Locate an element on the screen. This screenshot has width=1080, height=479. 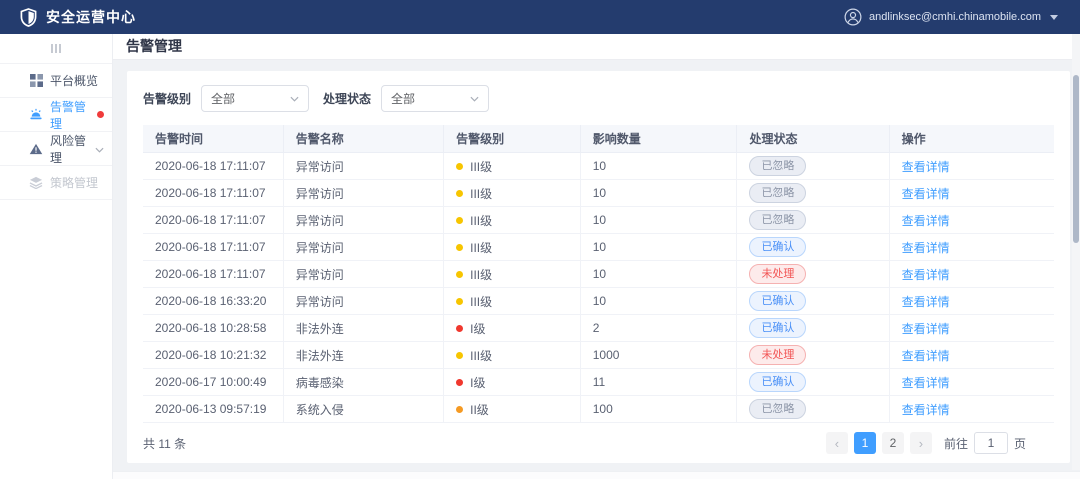
table-row: 2020-06-13 09:57:19 系统入侵 II级 100 已忽略 查看详情 is located at coordinates (598, 409).